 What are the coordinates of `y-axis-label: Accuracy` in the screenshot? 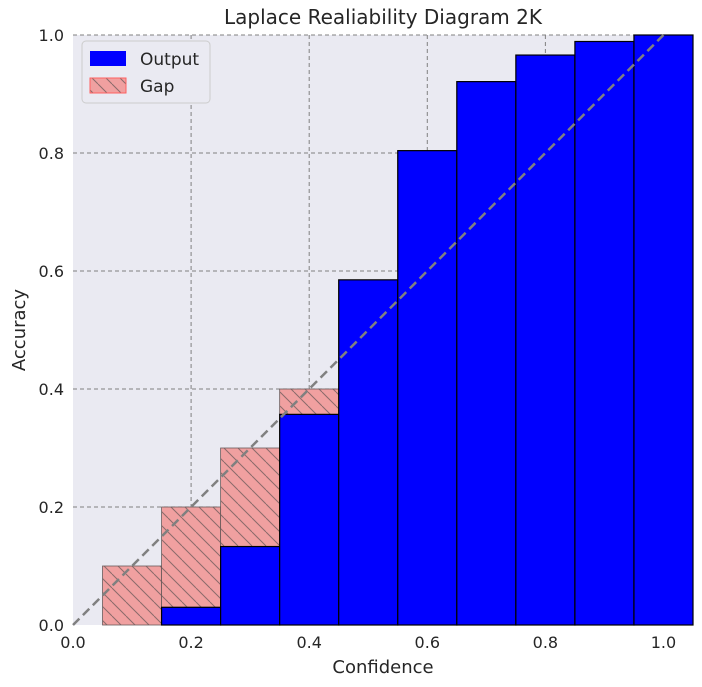 It's located at (19, 330).